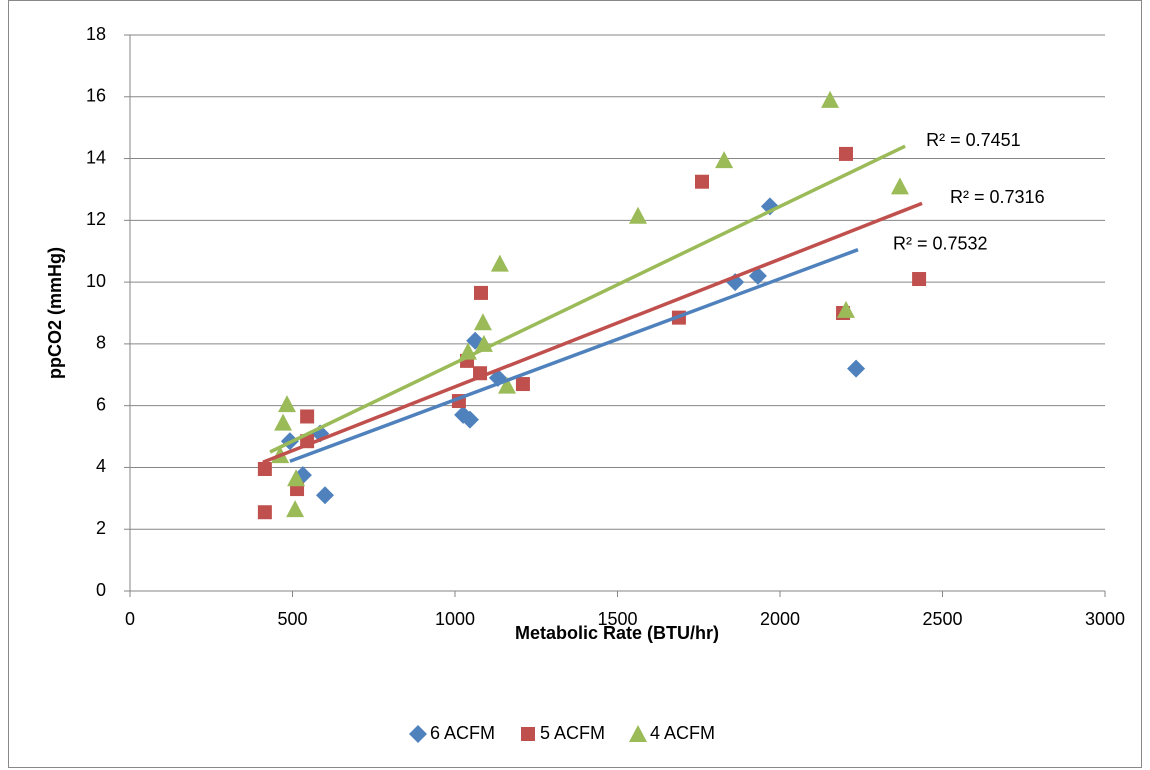 This screenshot has width=1150, height=770. Describe the element at coordinates (96, 157) in the screenshot. I see `y-tick-label: 14` at that location.